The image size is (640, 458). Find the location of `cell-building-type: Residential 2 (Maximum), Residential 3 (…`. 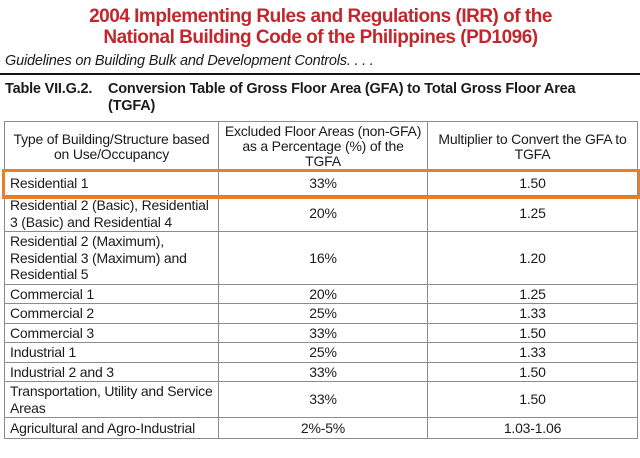

cell-building-type: Residential 2 (Maximum), Residential 3 (… is located at coordinates (111, 258).